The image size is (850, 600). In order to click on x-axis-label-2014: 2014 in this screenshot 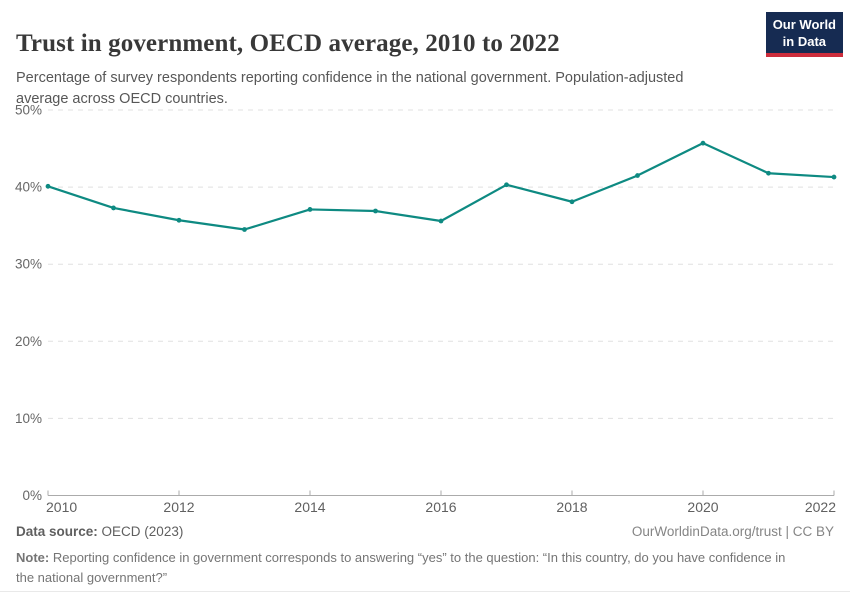, I will do `click(309, 507)`.